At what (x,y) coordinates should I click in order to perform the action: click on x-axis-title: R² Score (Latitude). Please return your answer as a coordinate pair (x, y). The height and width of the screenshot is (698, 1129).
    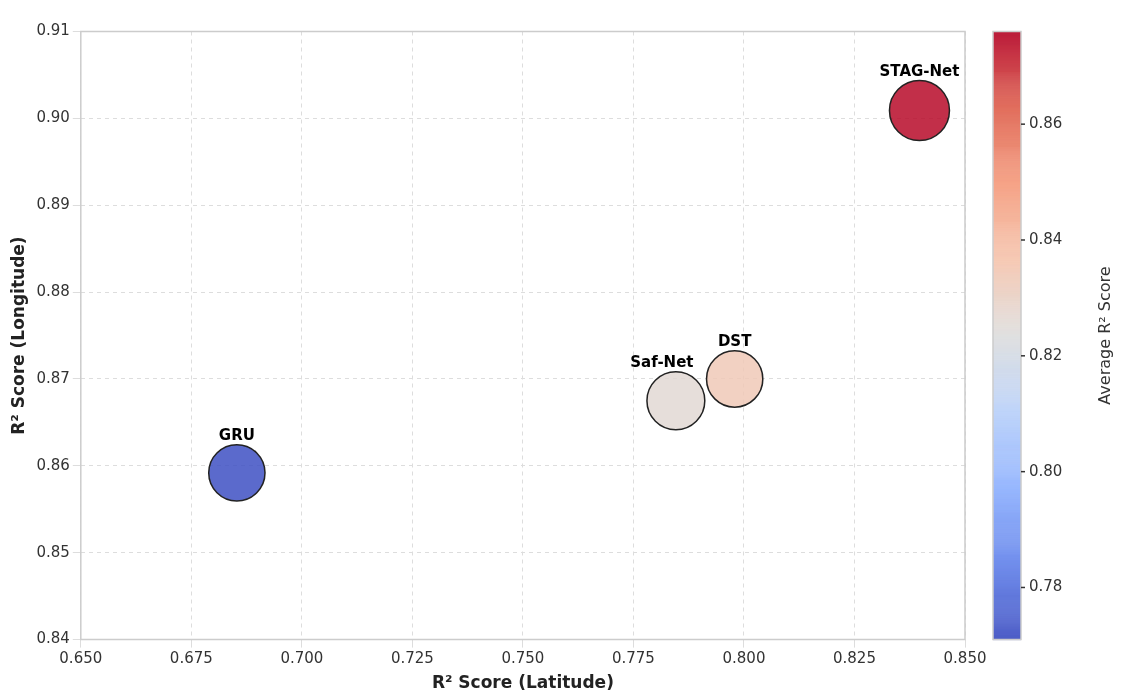
    Looking at the image, I should click on (522, 682).